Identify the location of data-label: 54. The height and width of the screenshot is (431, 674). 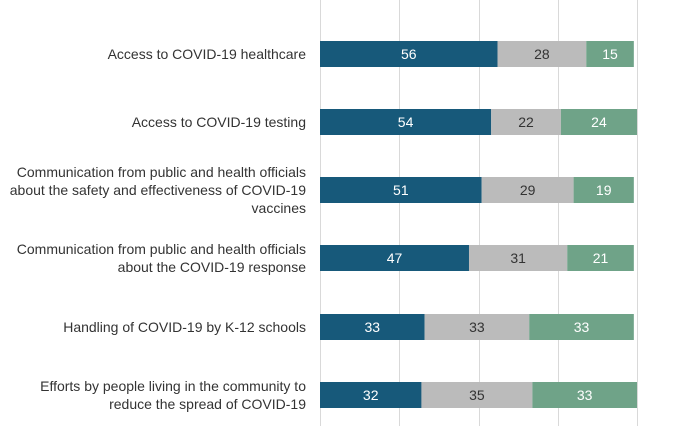
(406, 122).